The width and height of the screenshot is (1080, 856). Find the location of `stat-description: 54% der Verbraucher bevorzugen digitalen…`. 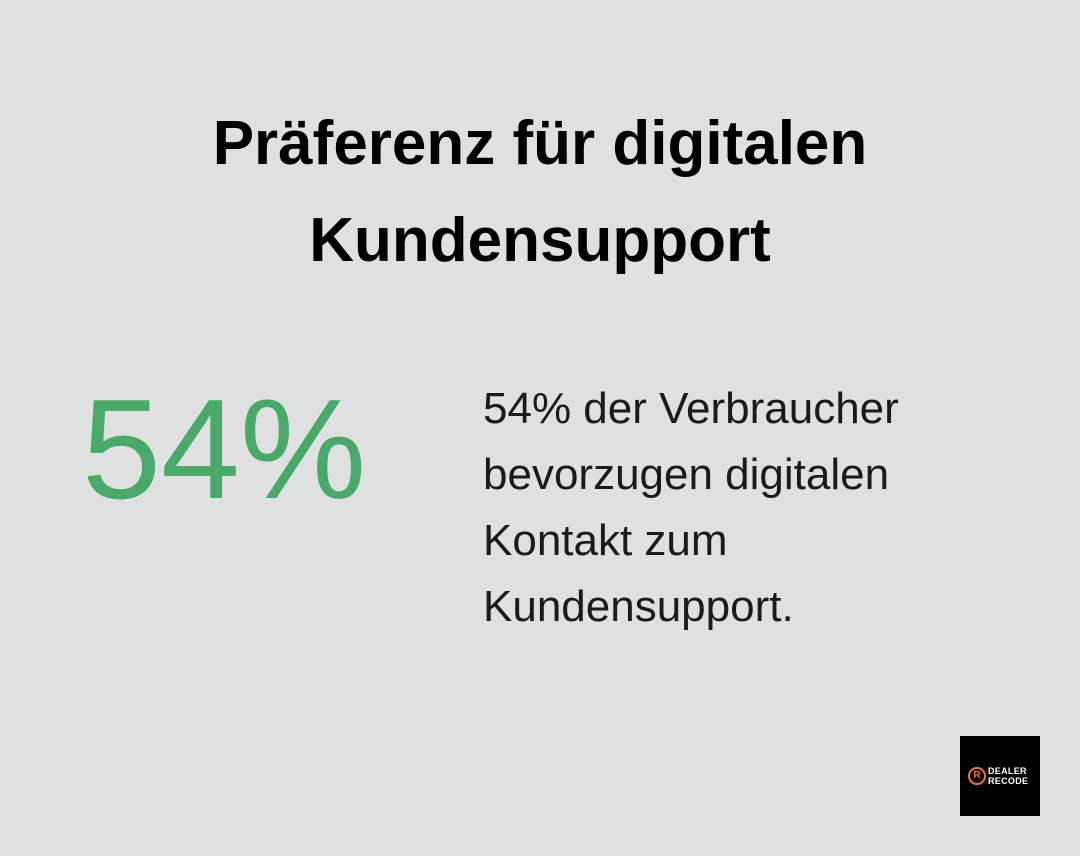

stat-description: 54% der Verbraucher bevorzugen digitalen… is located at coordinates (691, 508).